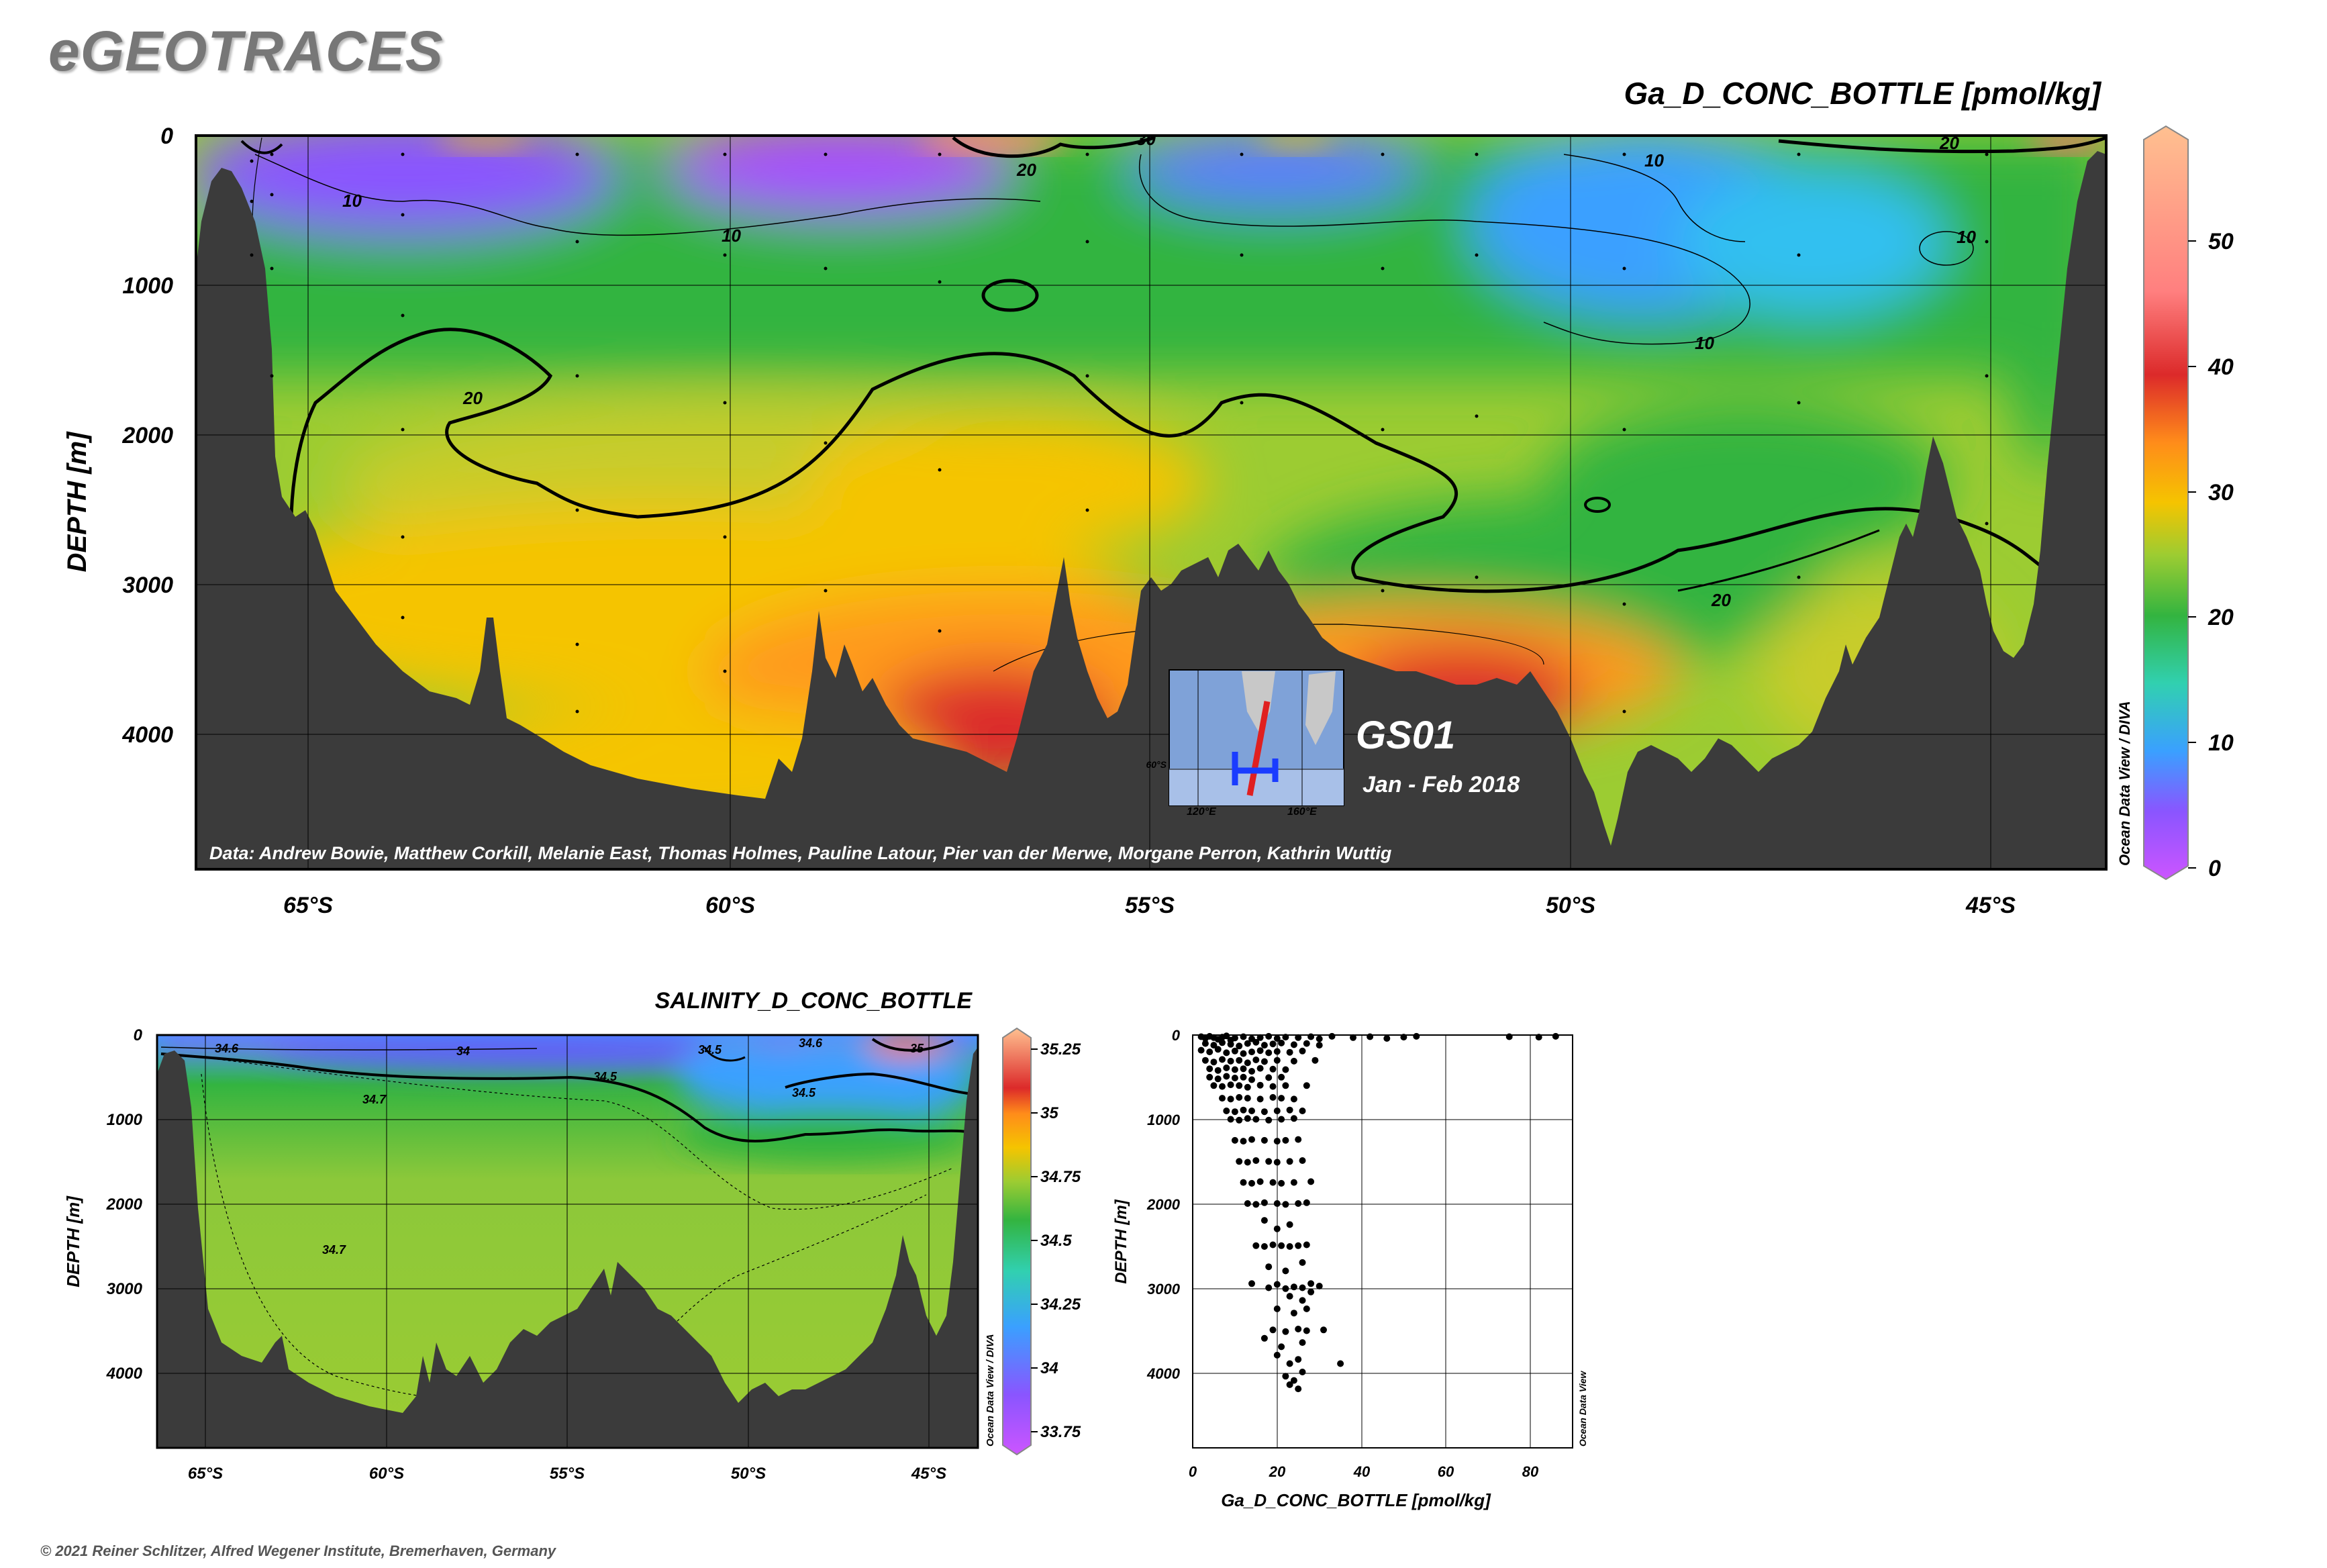 This screenshot has height=1568, width=2327. I want to click on colorbar-tick-label: 10, so click(2221, 743).